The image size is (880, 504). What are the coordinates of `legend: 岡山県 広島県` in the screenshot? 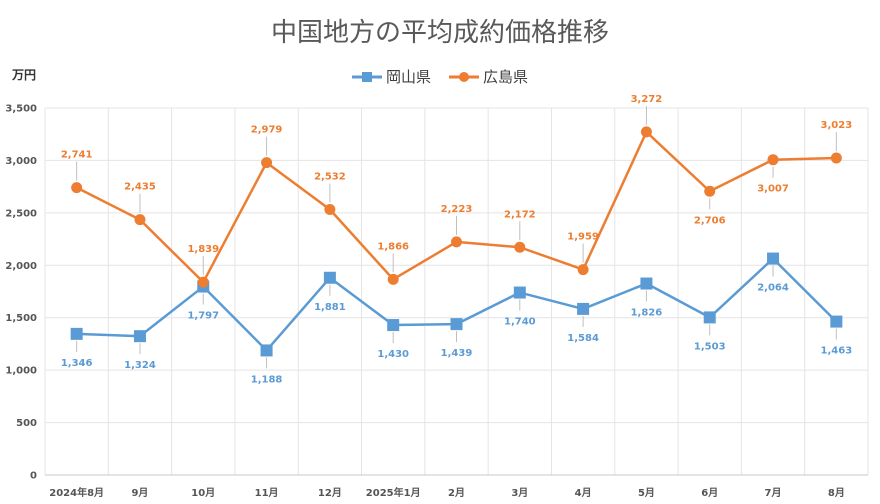 It's located at (440, 76).